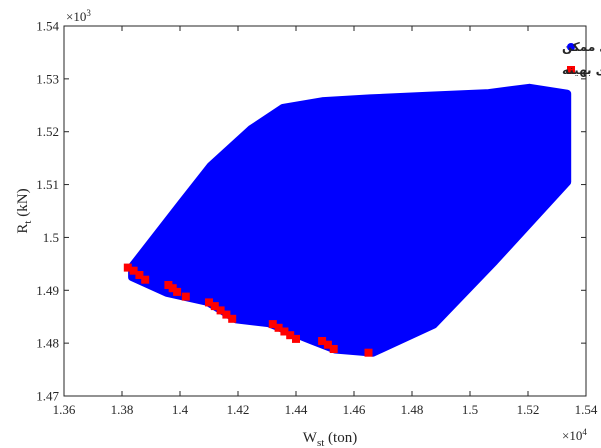 The image size is (601, 448). I want to click on legend-optimal-marker, so click(571, 70).